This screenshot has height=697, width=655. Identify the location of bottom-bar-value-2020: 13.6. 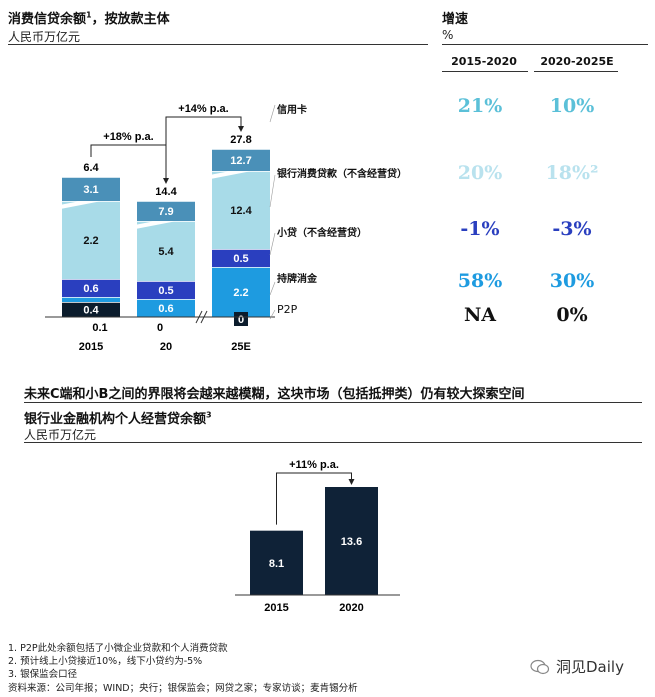
(351, 542).